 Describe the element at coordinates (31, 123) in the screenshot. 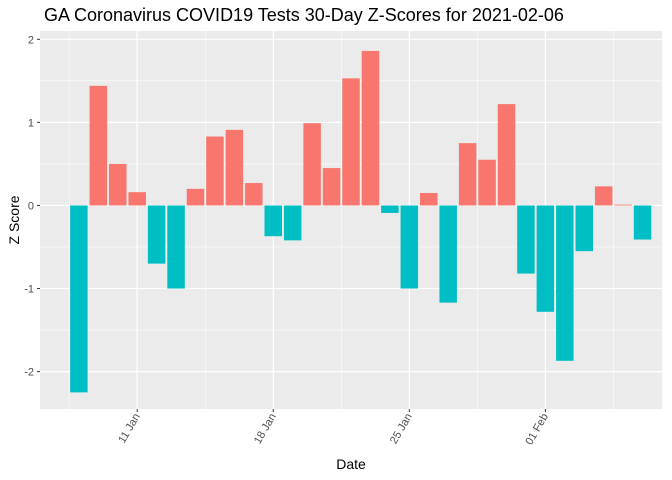

I see `y-tick-label: 1` at that location.